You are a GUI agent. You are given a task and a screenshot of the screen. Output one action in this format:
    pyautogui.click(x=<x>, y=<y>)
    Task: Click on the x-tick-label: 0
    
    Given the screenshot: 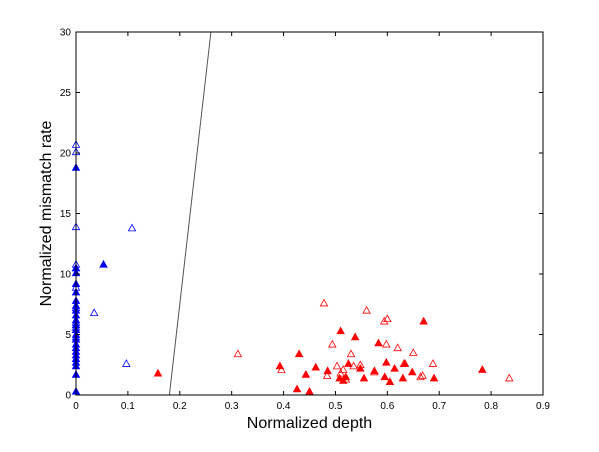 What is the action you would take?
    pyautogui.click(x=76, y=406)
    